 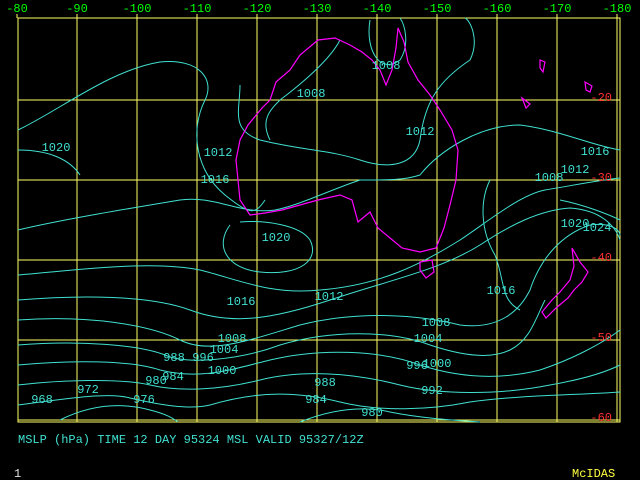 I want to click on longitude-label: -140, so click(x=377, y=9).